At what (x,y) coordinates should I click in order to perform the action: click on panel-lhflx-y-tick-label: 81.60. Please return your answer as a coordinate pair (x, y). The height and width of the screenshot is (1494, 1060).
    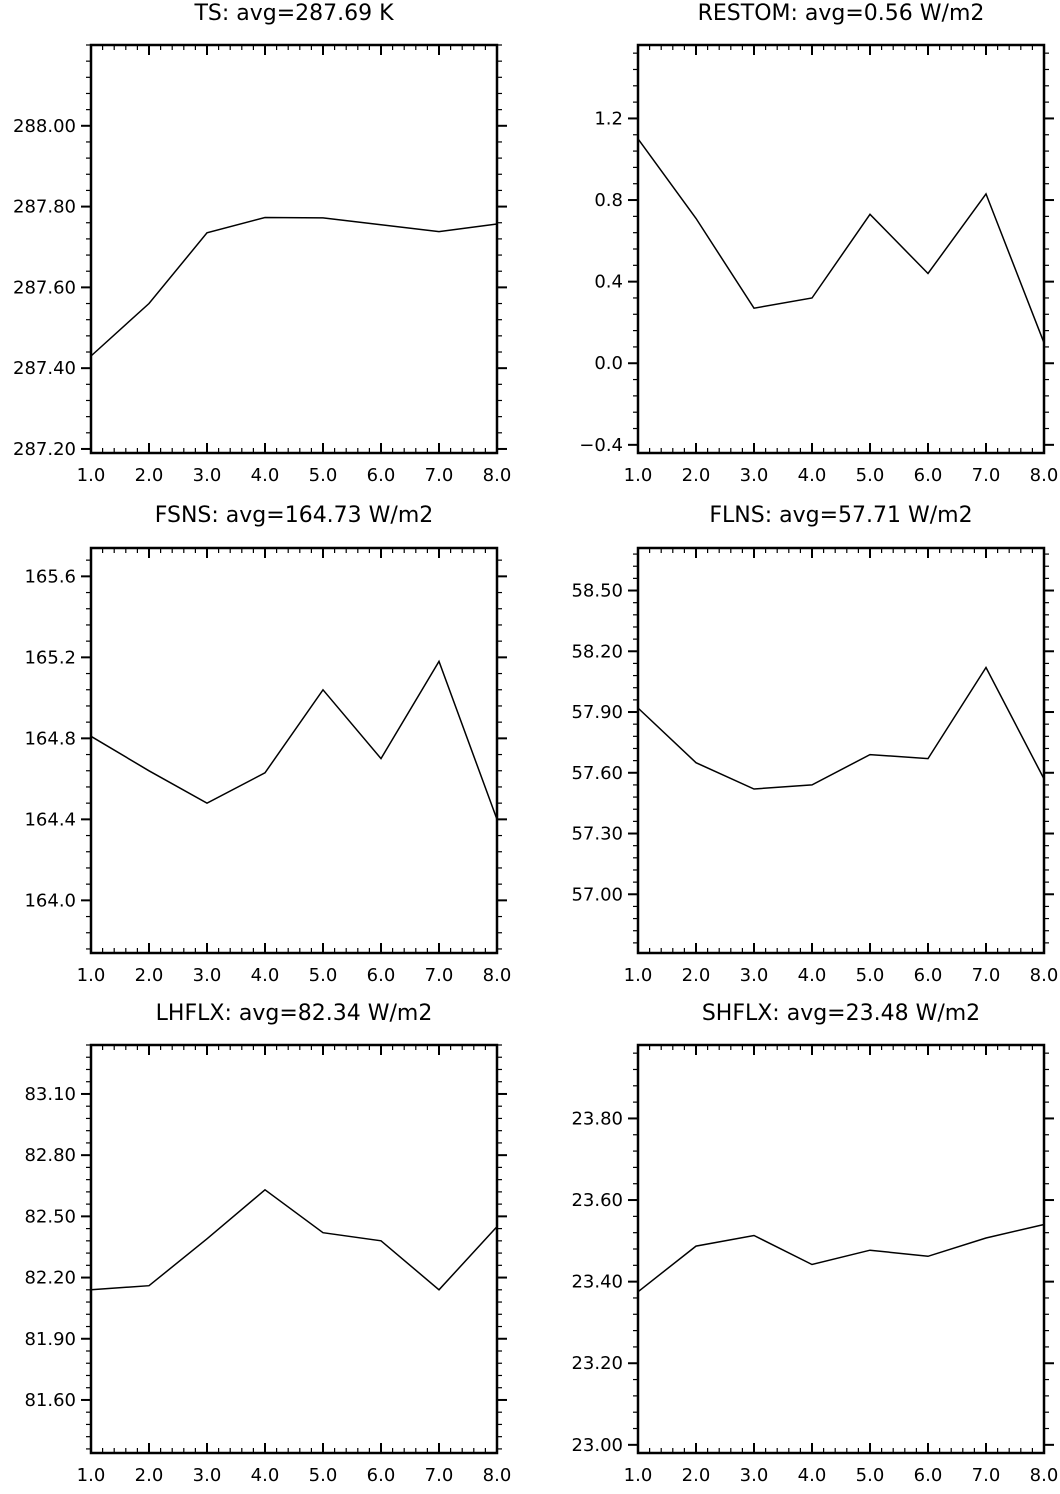
    Looking at the image, I should click on (50, 1400).